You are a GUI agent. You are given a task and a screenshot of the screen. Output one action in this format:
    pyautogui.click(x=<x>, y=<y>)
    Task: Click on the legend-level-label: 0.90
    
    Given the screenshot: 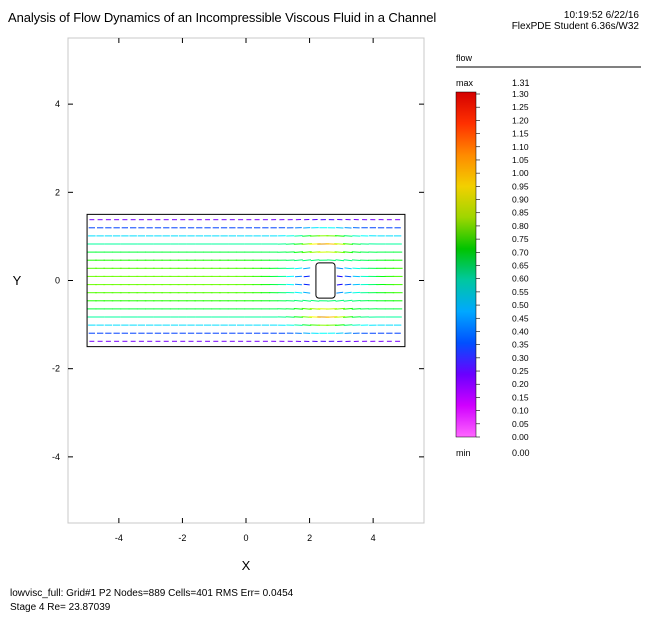 What is the action you would take?
    pyautogui.click(x=520, y=200)
    